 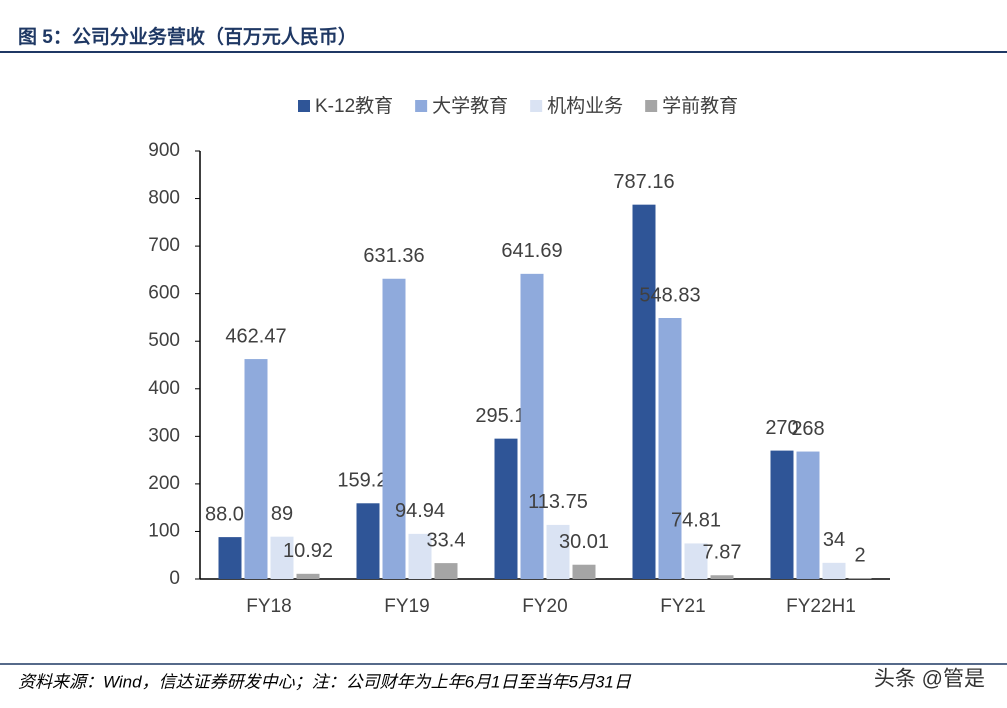 I want to click on x-tick-label: FY18, so click(x=268, y=606).